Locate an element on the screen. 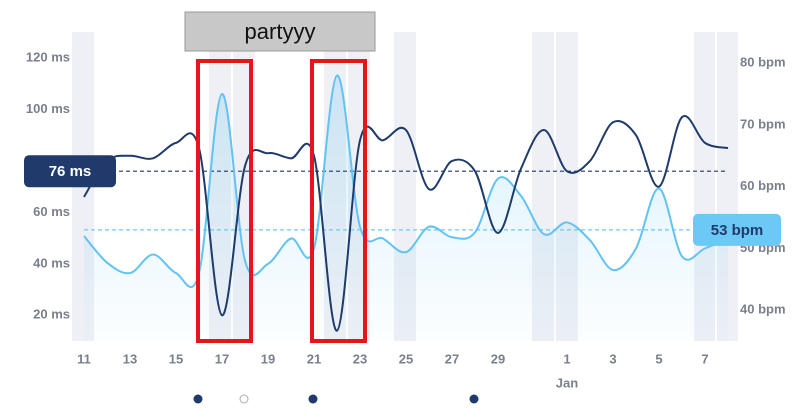  month-label: Jan is located at coordinates (567, 382).